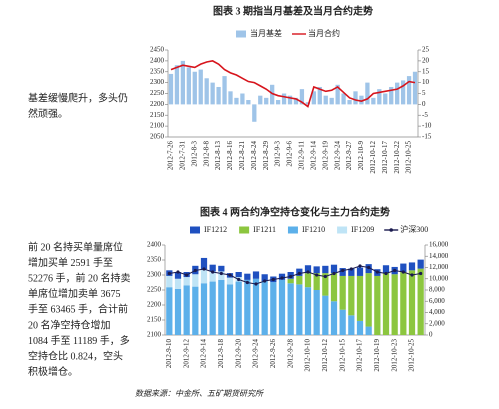  Describe the element at coordinates (361, 156) in the screenshot. I see `x-tick-label: 2012-10-9` at that location.